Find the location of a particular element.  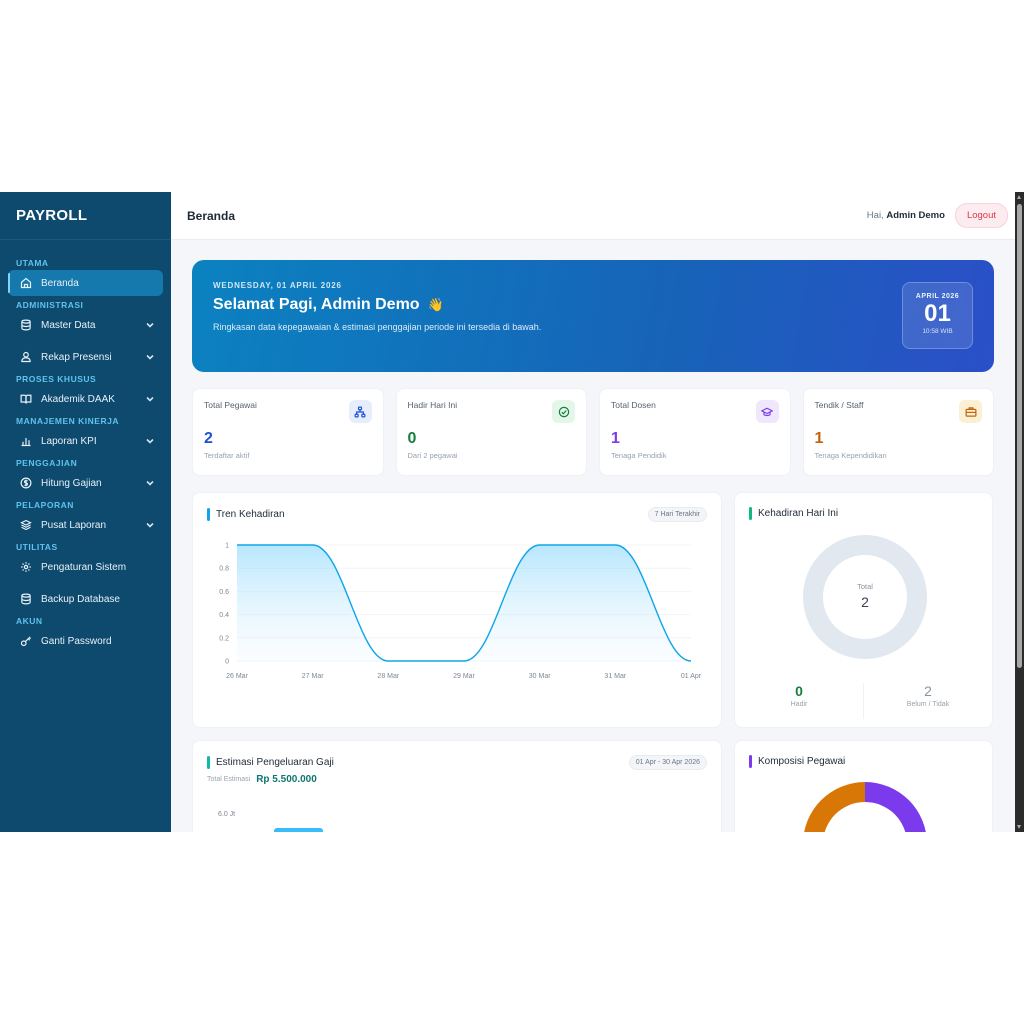

trend-area-fill is located at coordinates (464, 603).